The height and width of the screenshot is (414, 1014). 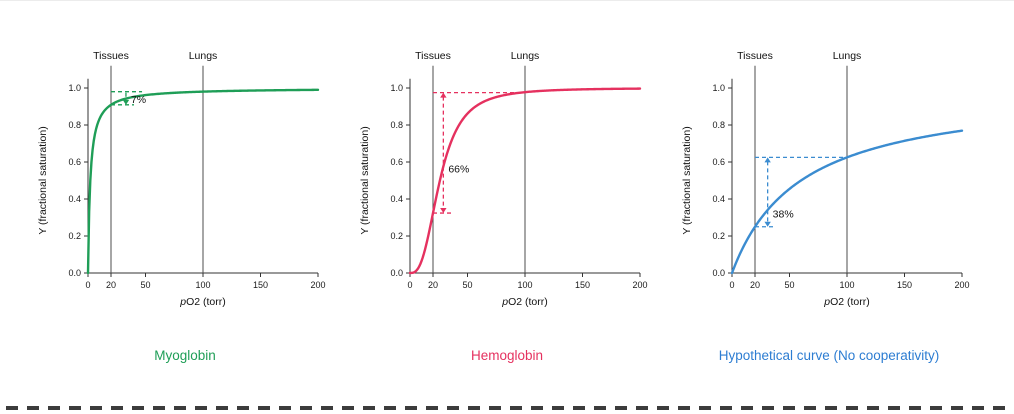 I want to click on myoglobin-curve, so click(x=203, y=181).